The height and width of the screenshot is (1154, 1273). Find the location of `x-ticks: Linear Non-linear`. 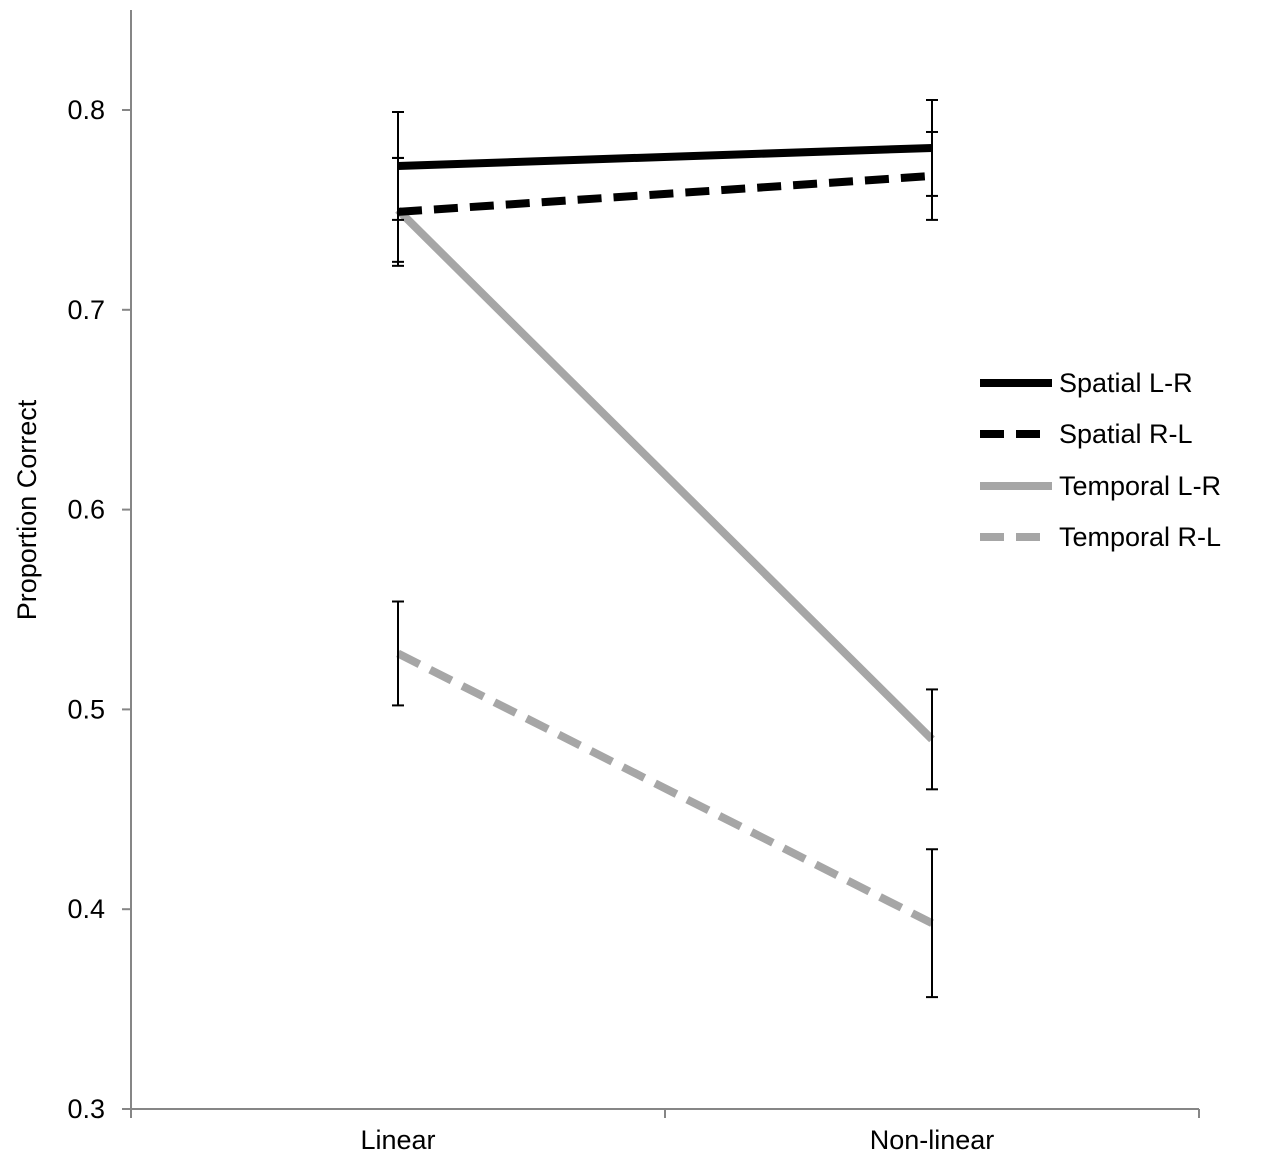

x-ticks: Linear Non-linear is located at coordinates (665, 1131).